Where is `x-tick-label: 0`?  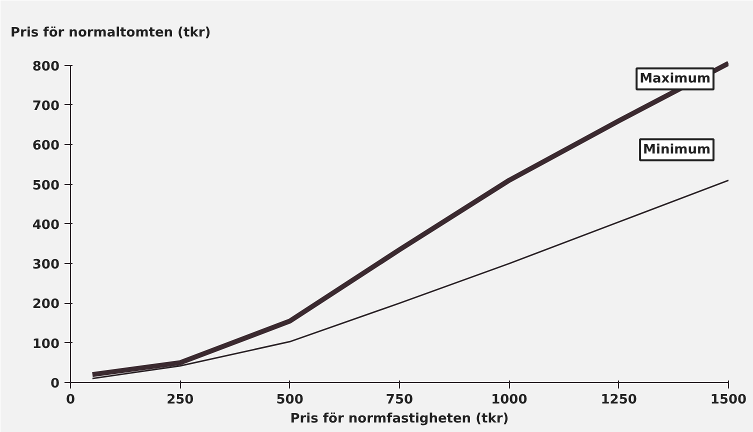 x-tick-label: 0 is located at coordinates (71, 400).